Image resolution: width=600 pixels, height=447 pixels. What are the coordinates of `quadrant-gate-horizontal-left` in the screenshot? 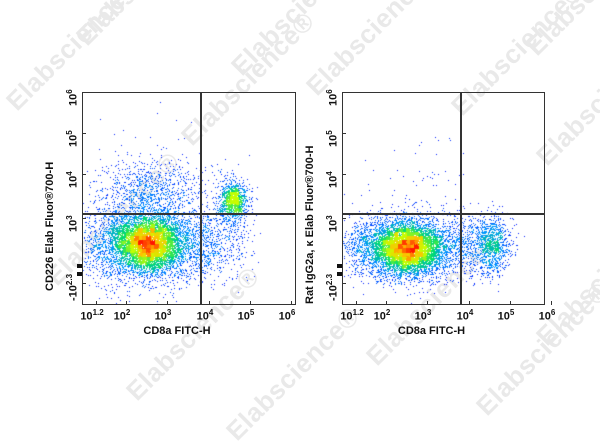 It's located at (189, 214).